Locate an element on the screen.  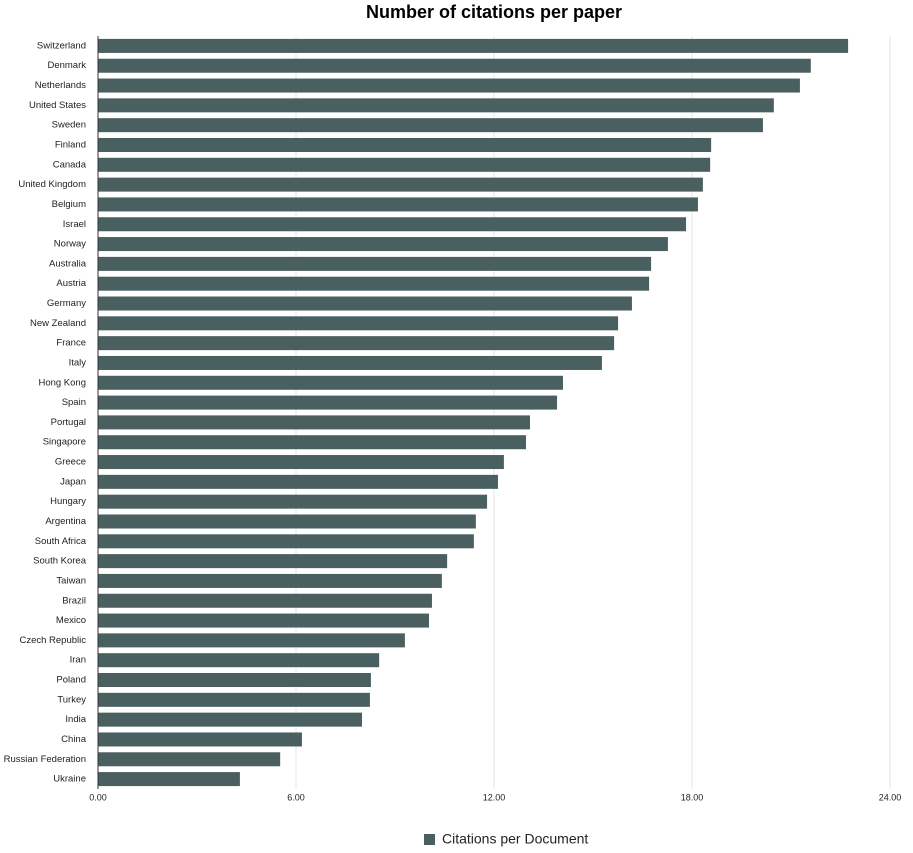
y-tick-label: Spain is located at coordinates (74, 402).